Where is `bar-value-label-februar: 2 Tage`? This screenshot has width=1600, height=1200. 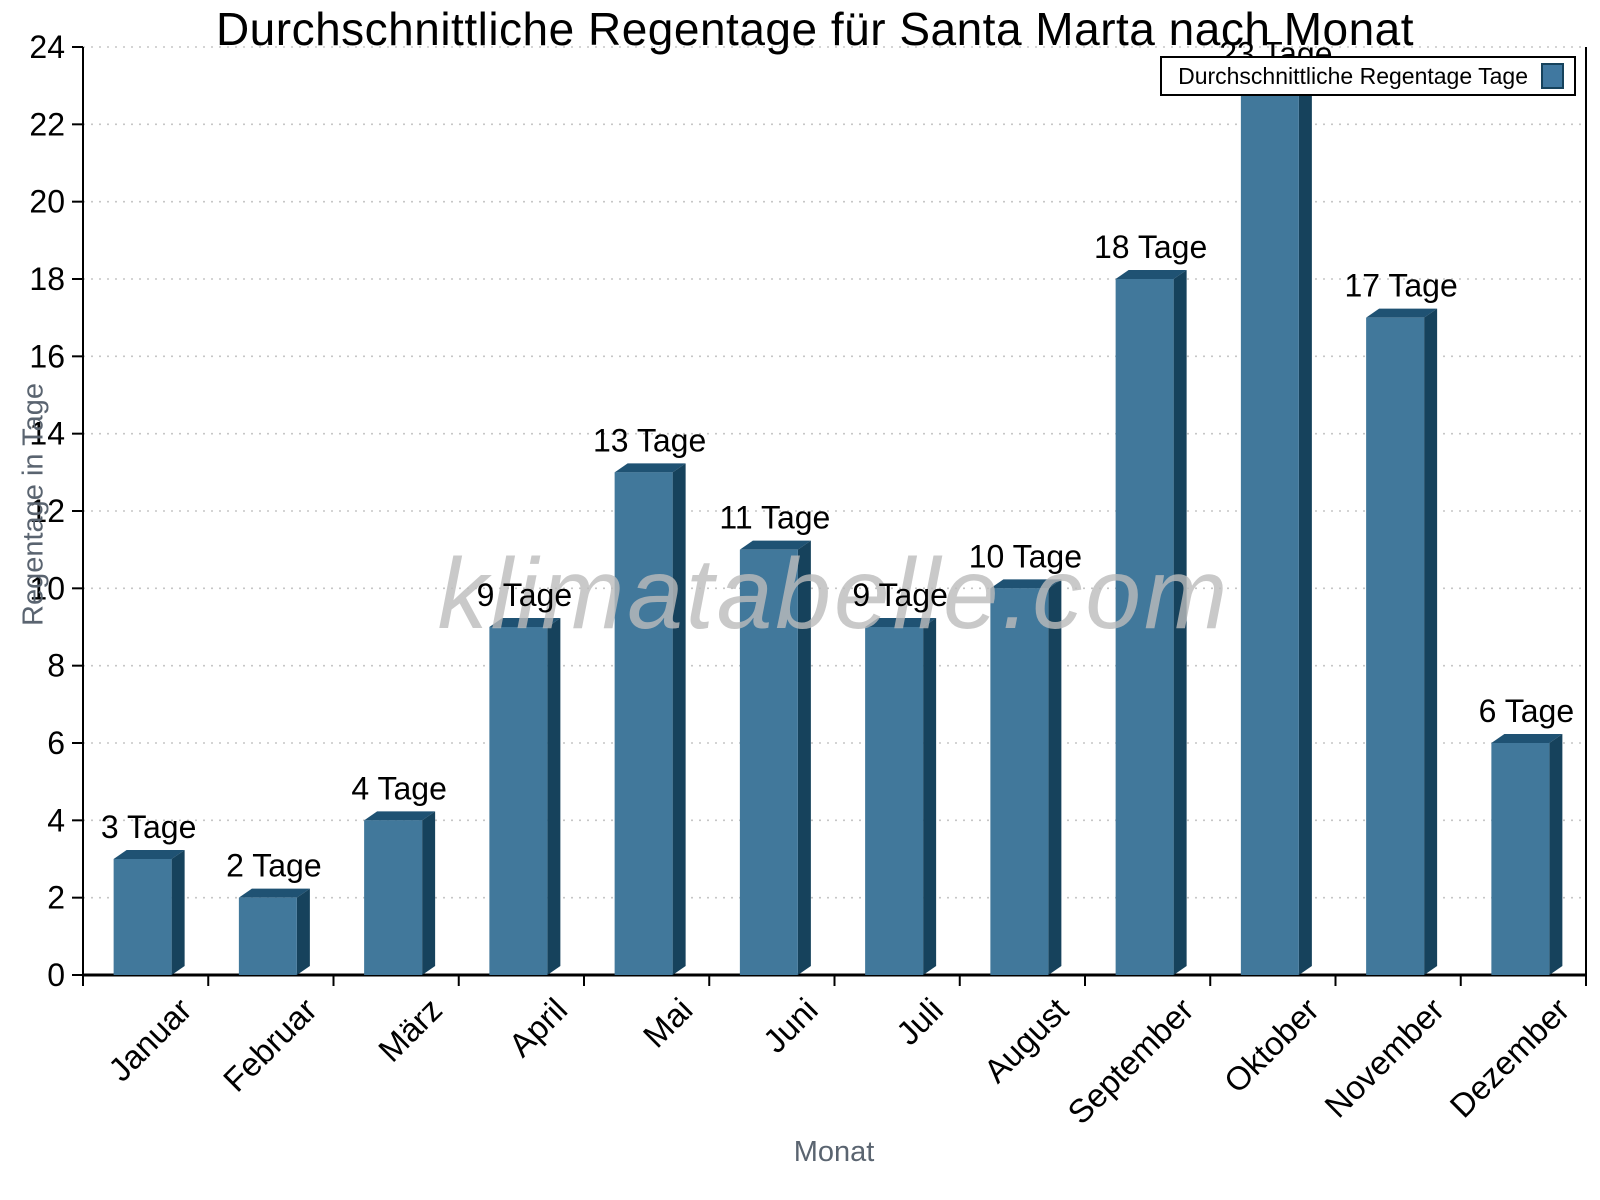 bar-value-label-februar: 2 Tage is located at coordinates (274, 866).